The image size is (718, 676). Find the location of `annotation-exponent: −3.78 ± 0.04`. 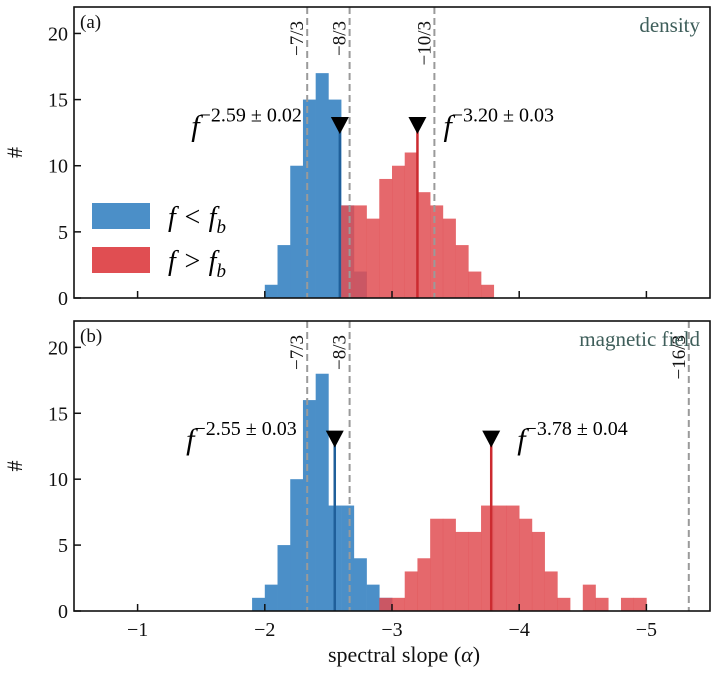

annotation-exponent: −3.78 ± 0.04 is located at coordinates (577, 429).